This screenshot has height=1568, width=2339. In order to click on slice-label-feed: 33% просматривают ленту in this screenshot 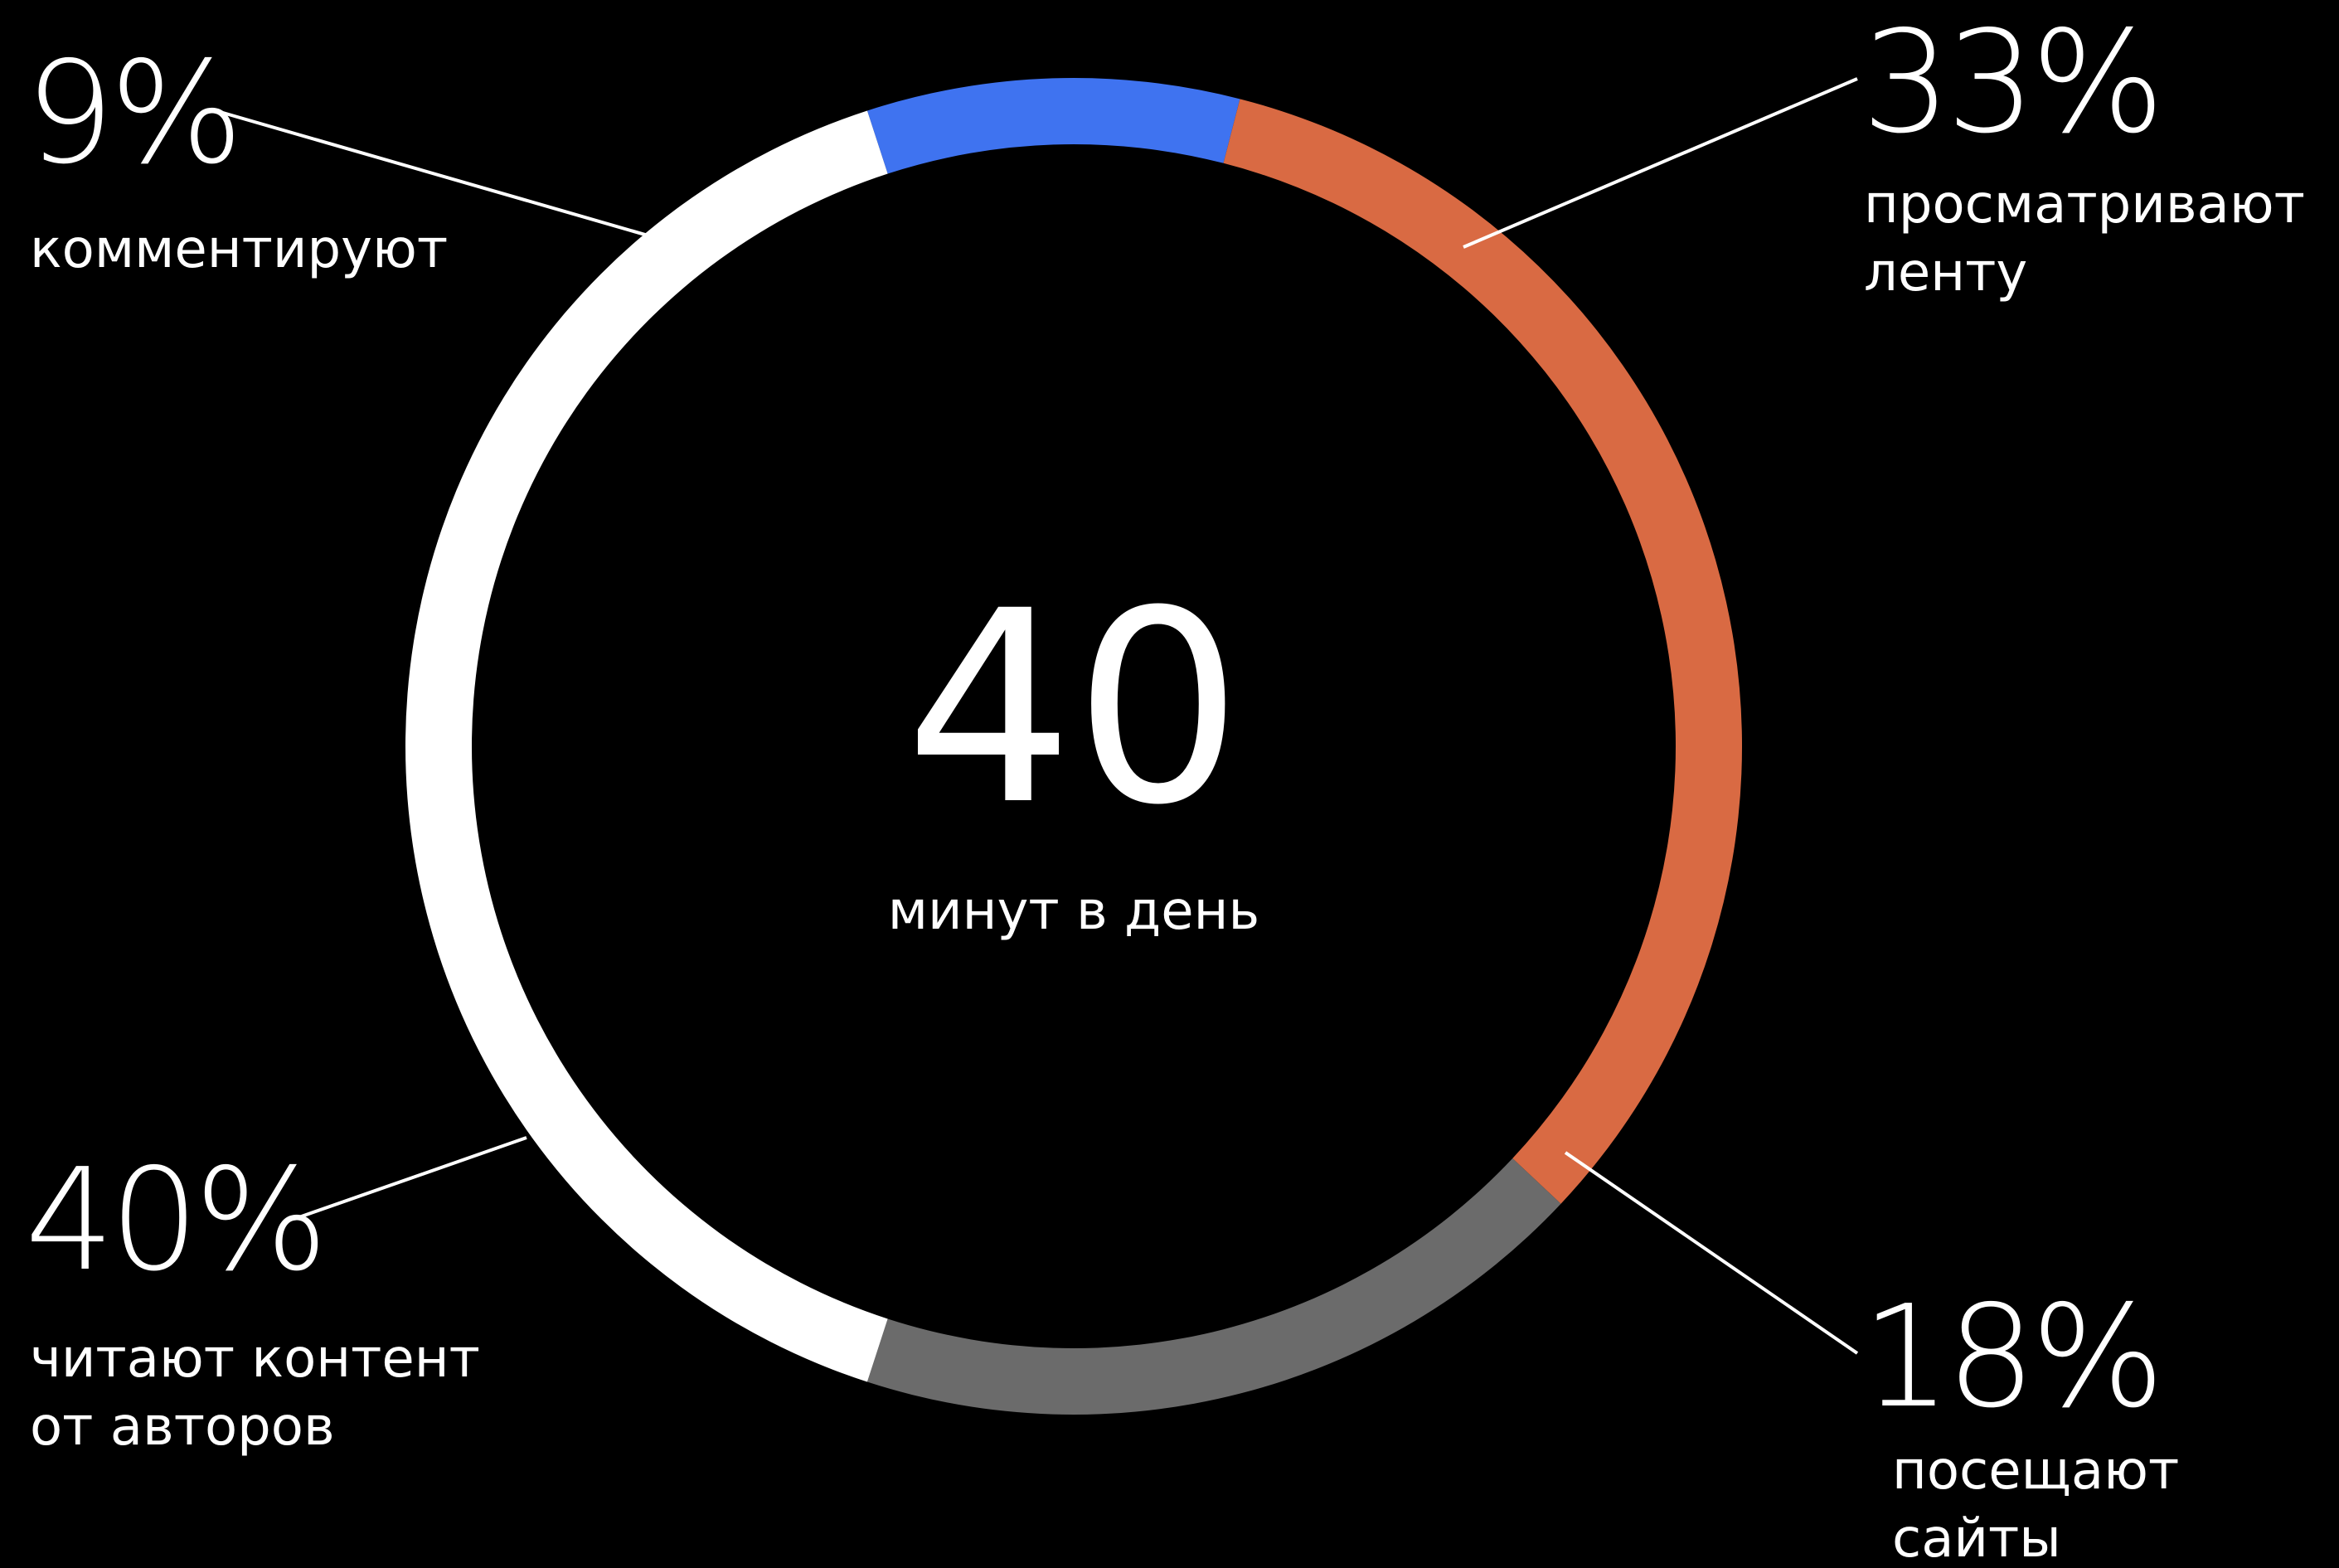, I will do `click(2083, 152)`.